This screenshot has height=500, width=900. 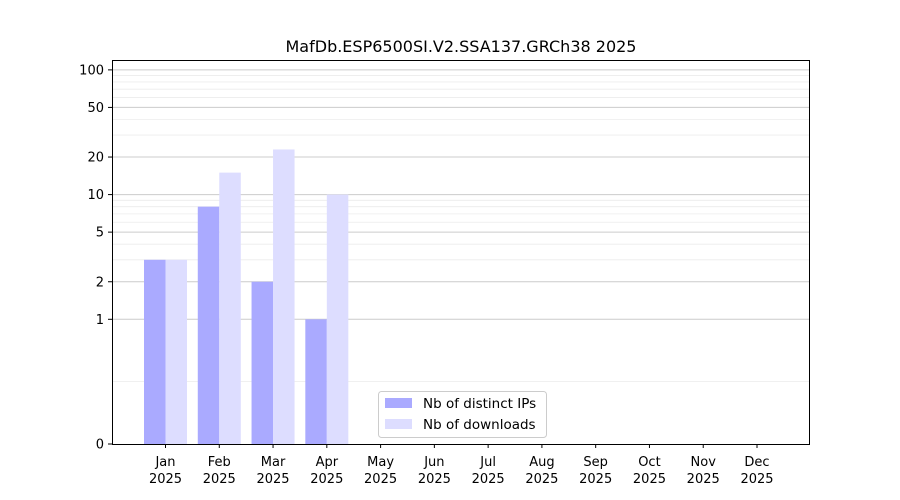 I want to click on y-tick-label: 5, so click(x=100, y=233).